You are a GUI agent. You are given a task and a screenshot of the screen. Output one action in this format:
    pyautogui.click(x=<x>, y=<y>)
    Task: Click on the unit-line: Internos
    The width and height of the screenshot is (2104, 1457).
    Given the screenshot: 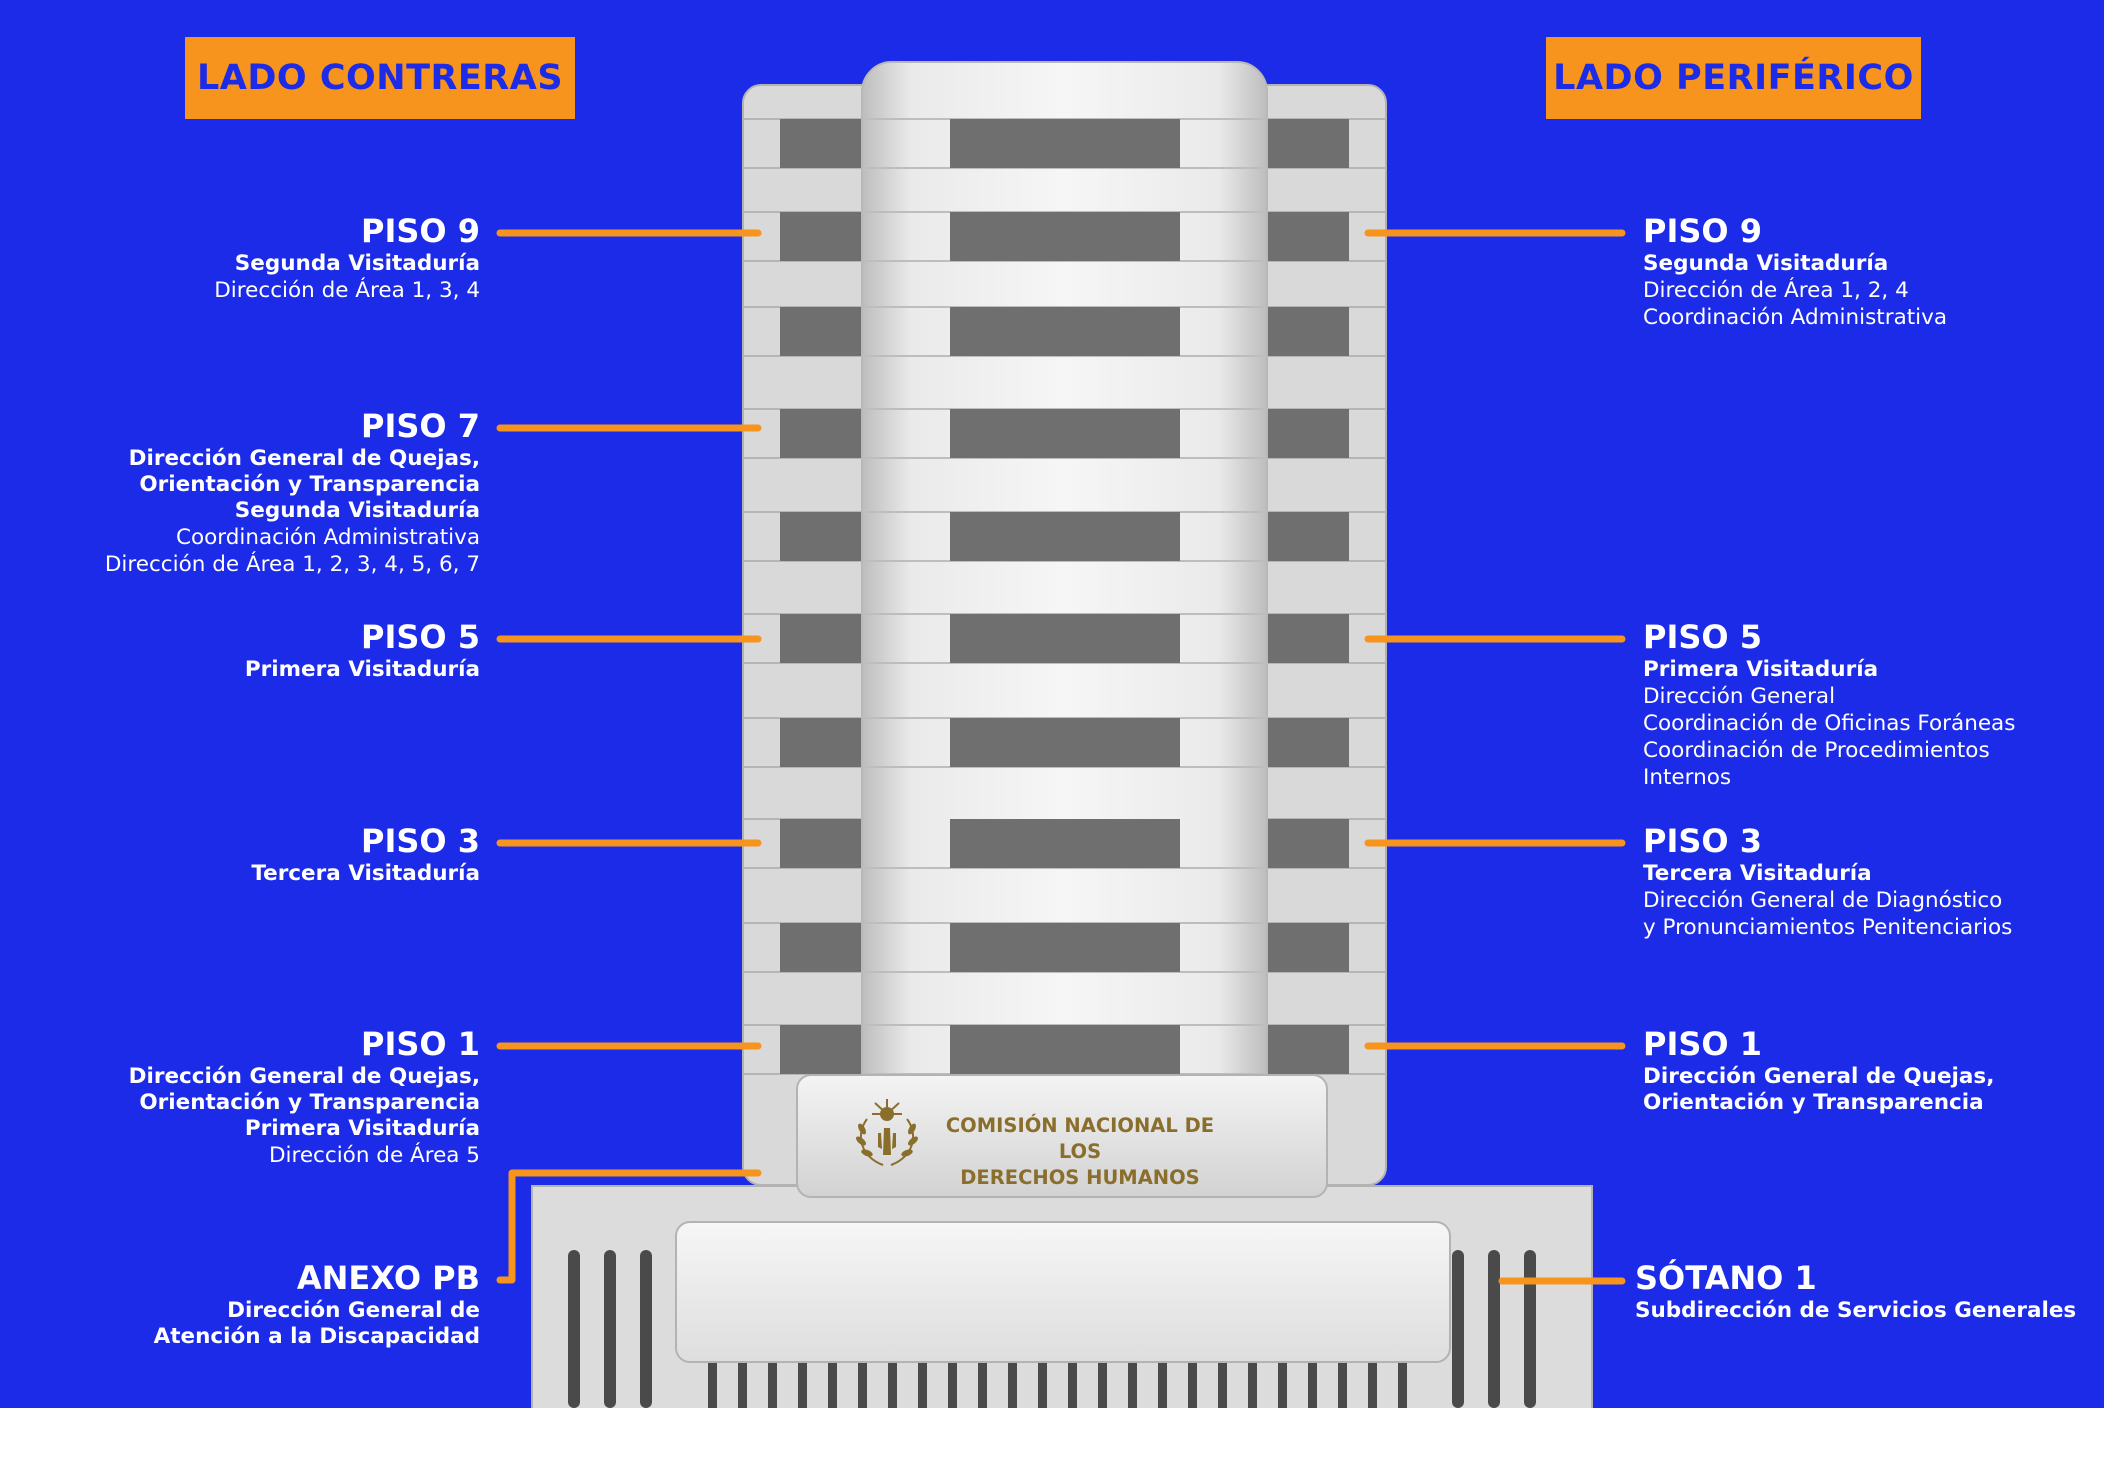 What is the action you would take?
    pyautogui.click(x=1687, y=777)
    